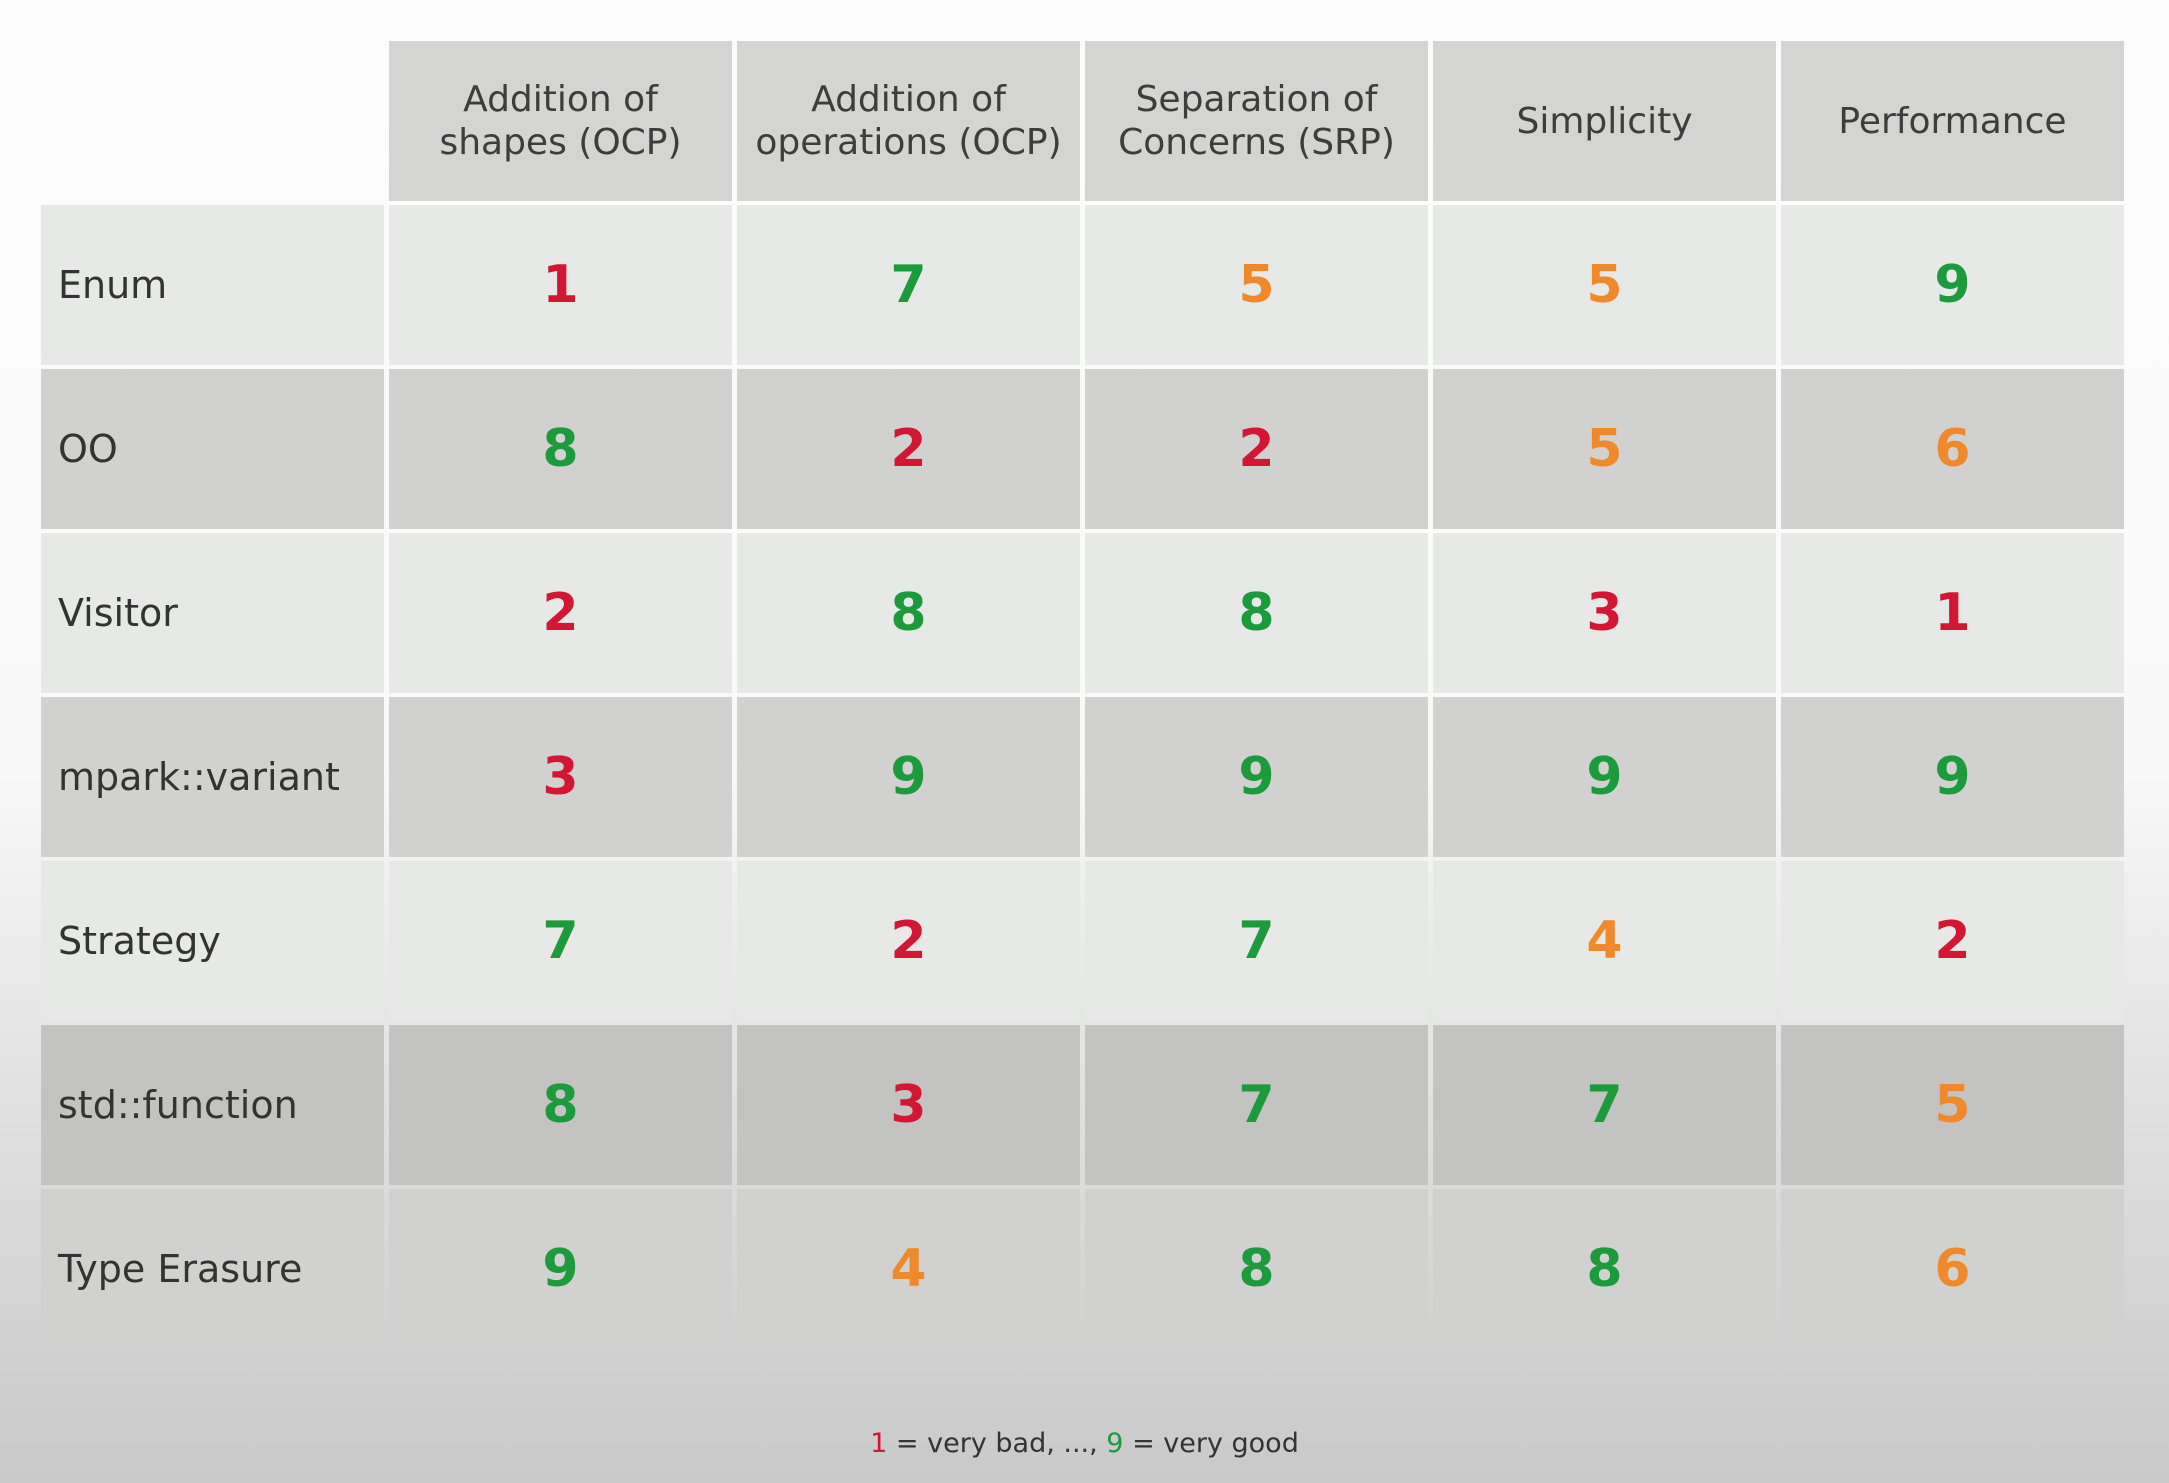  I want to click on row-label-std-function: std::function, so click(212, 1105).